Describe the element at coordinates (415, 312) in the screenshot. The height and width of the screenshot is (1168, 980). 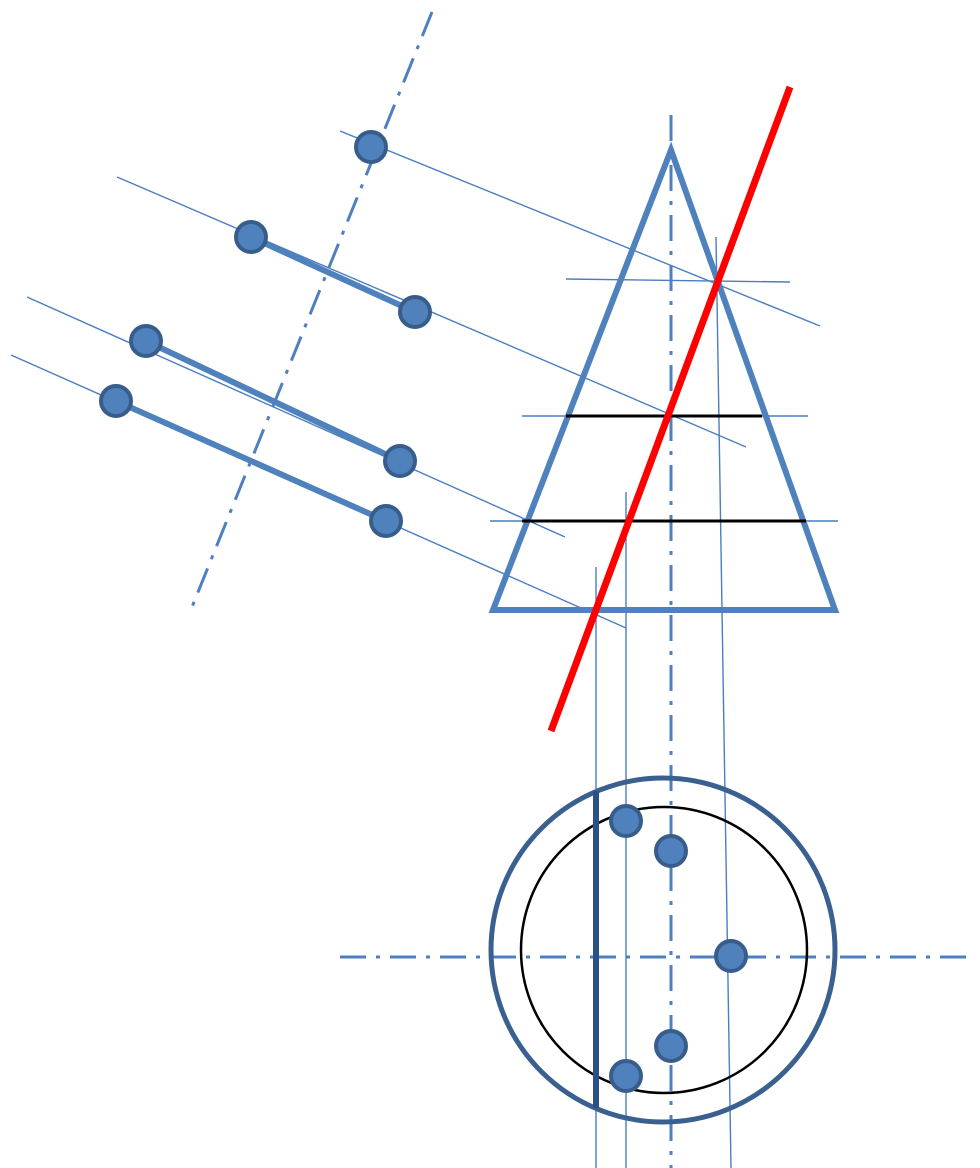
I see `auxiliary-point-rod1-end` at that location.